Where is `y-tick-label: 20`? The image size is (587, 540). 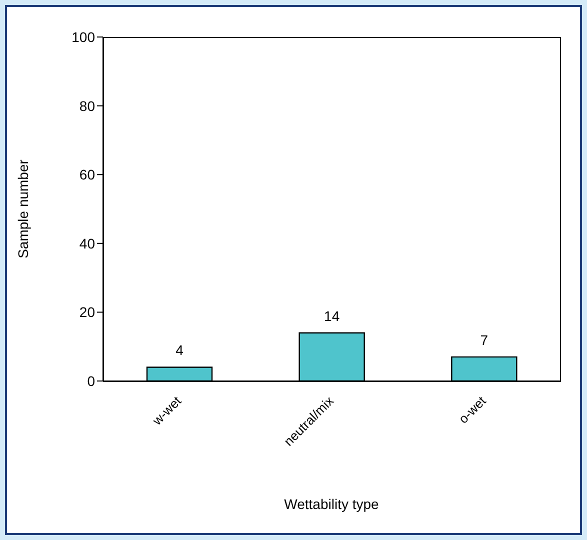
y-tick-label: 20 is located at coordinates (87, 312).